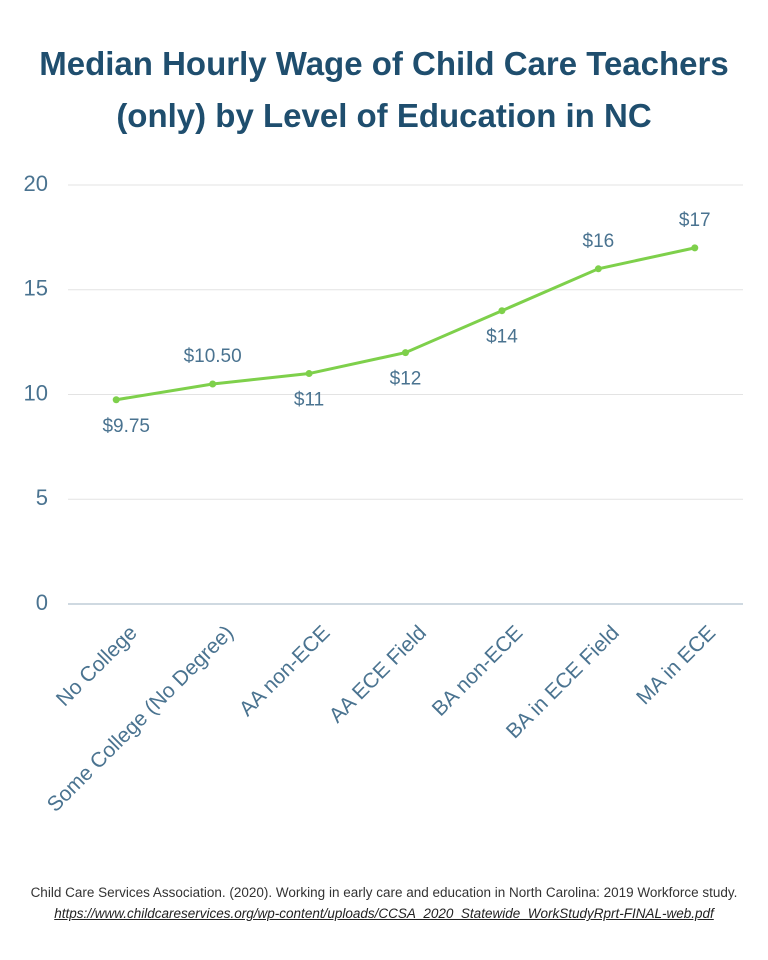  Describe the element at coordinates (695, 220) in the screenshot. I see `data-label: $17` at that location.